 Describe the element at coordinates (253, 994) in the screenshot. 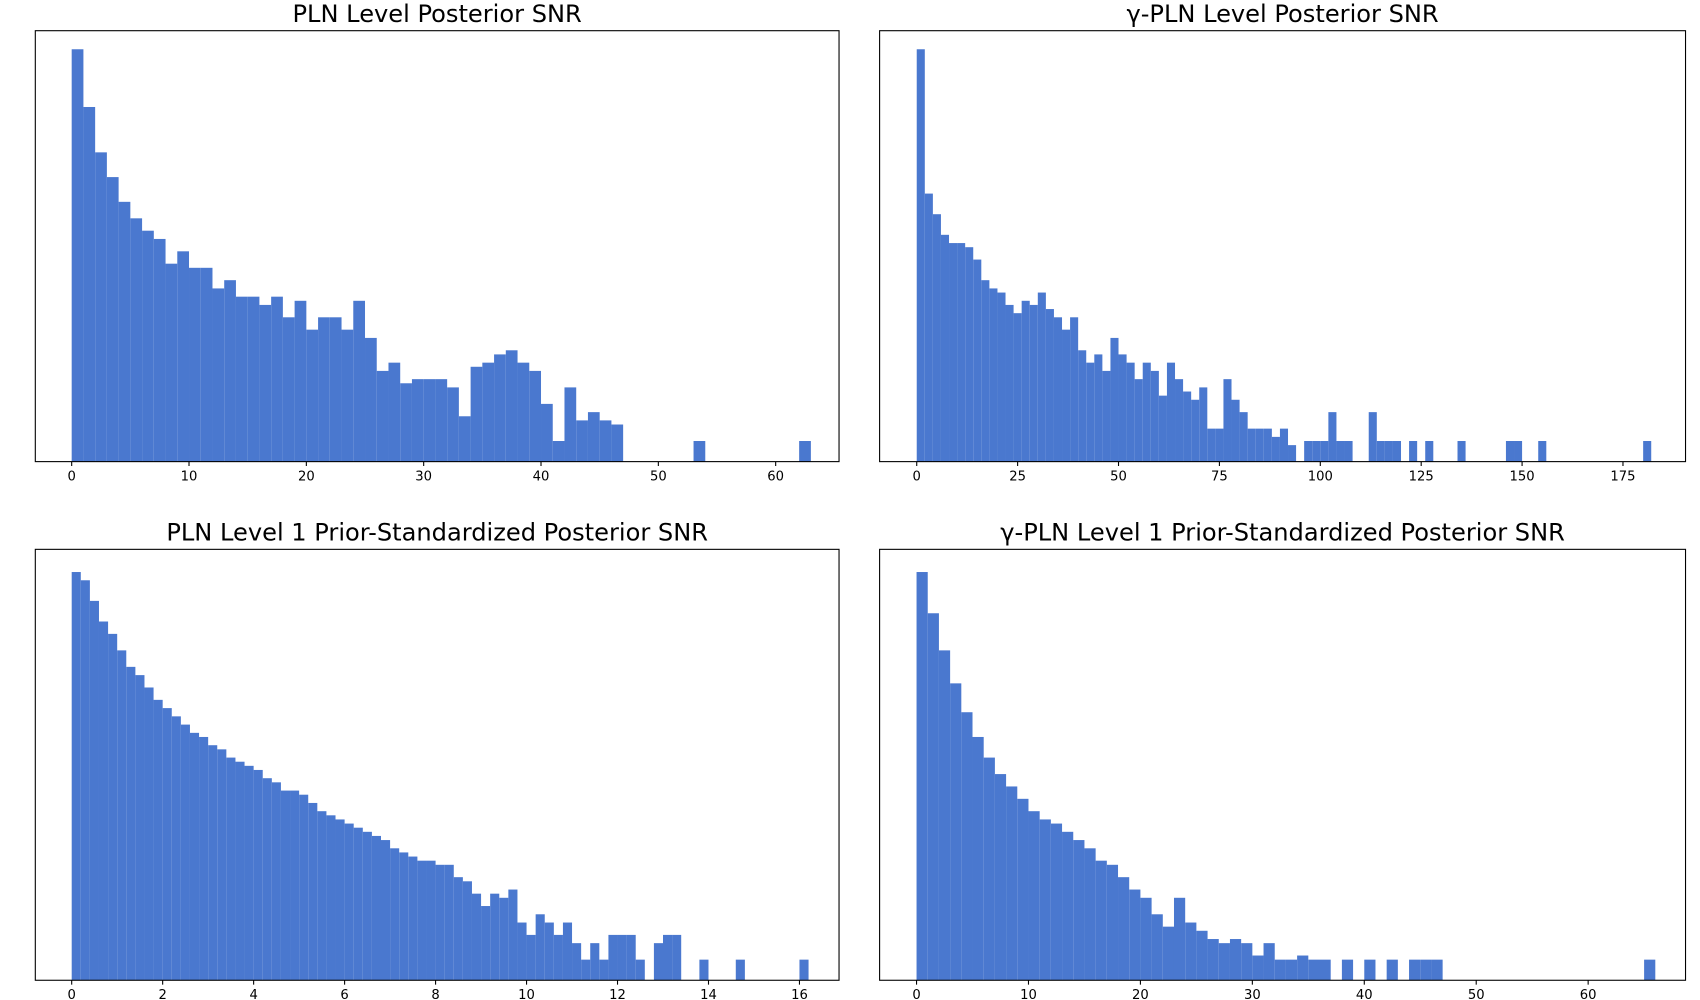

I see `x-tick-label: 4` at that location.